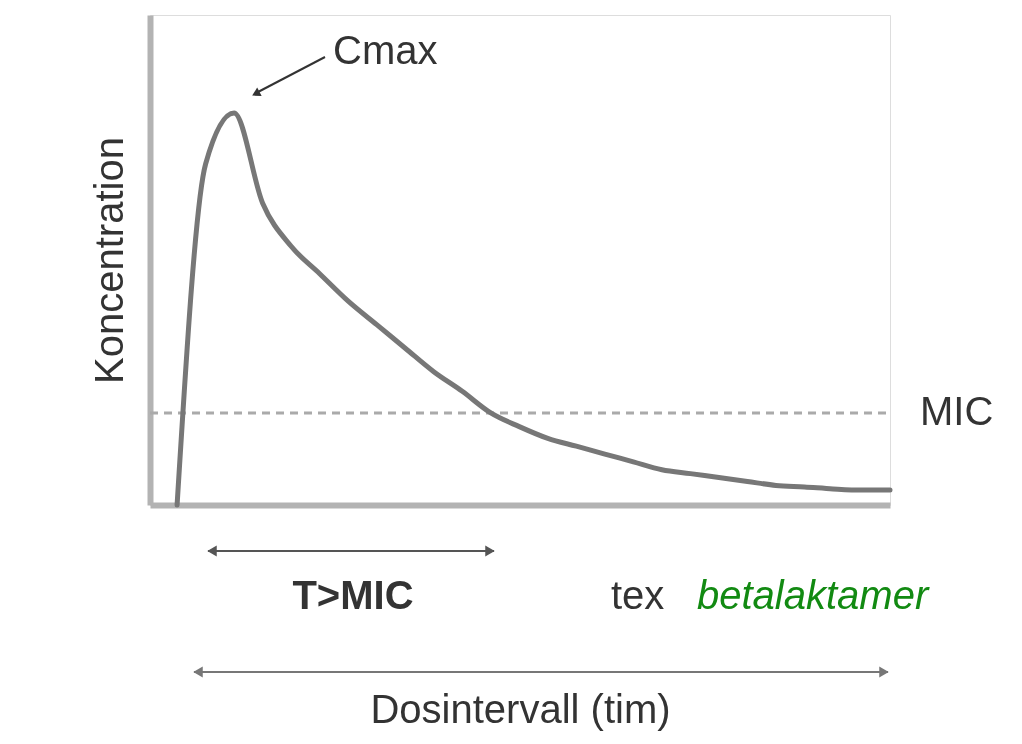 Image resolution: width=1022 pixels, height=744 pixels. I want to click on y-axis-title: Koncentration, so click(108, 260).